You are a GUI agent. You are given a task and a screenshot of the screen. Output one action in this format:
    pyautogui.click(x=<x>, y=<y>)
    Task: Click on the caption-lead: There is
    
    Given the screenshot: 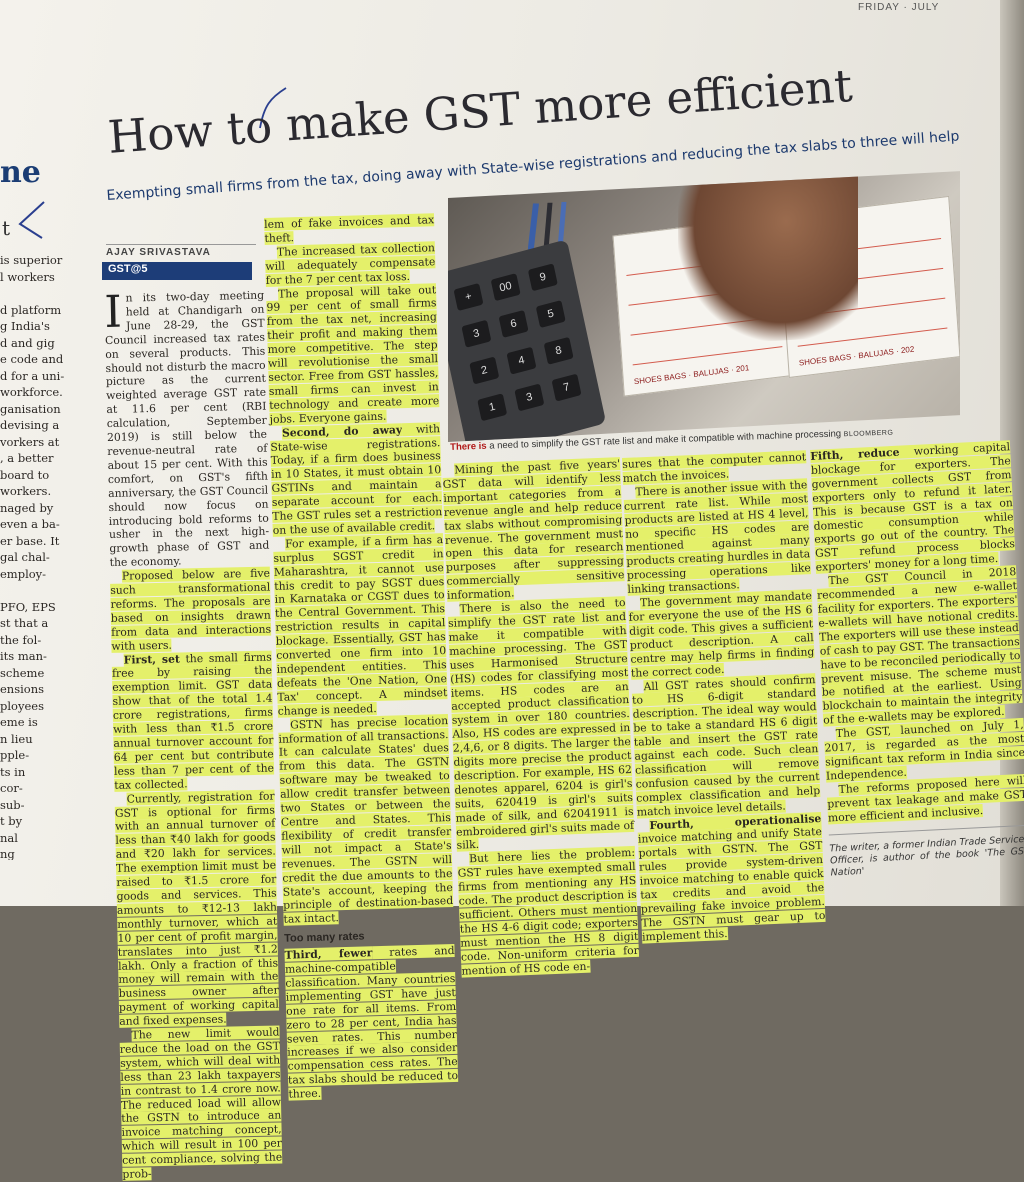 What is the action you would take?
    pyautogui.click(x=468, y=446)
    